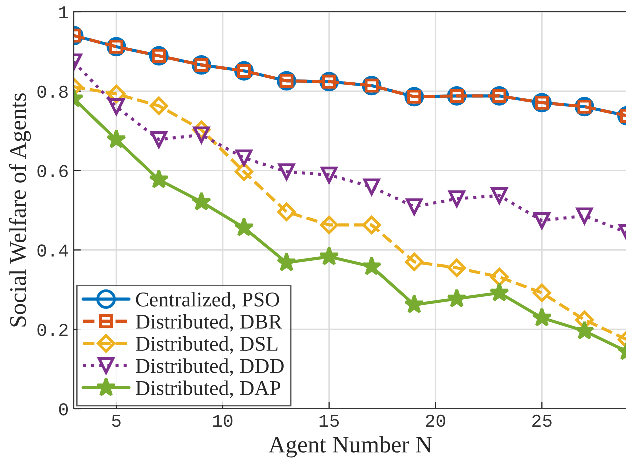 The image size is (626, 474). What do you see at coordinates (208, 389) in the screenshot?
I see `legend-label: Distributed, DAP` at bounding box center [208, 389].